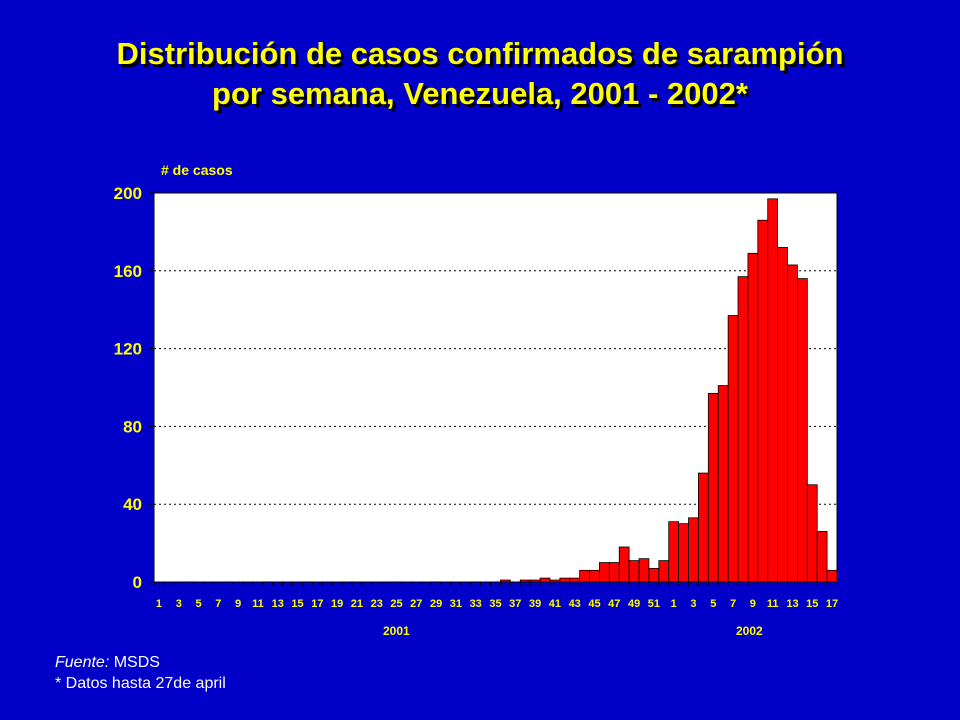  I want to click on year-label-2001: 2001, so click(396, 631).